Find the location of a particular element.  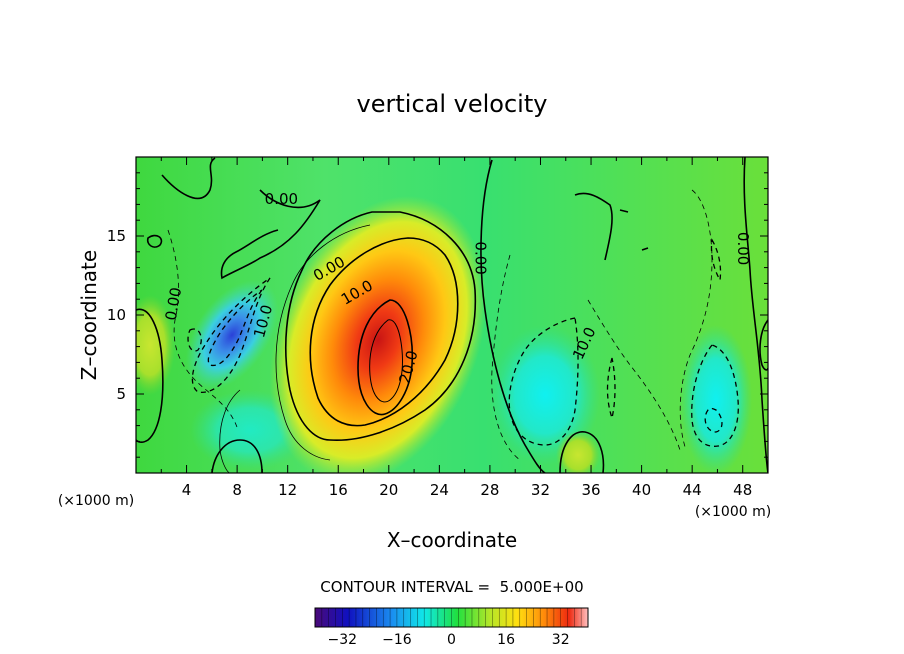

contour-neg-west-a is located at coordinates (231, 335).